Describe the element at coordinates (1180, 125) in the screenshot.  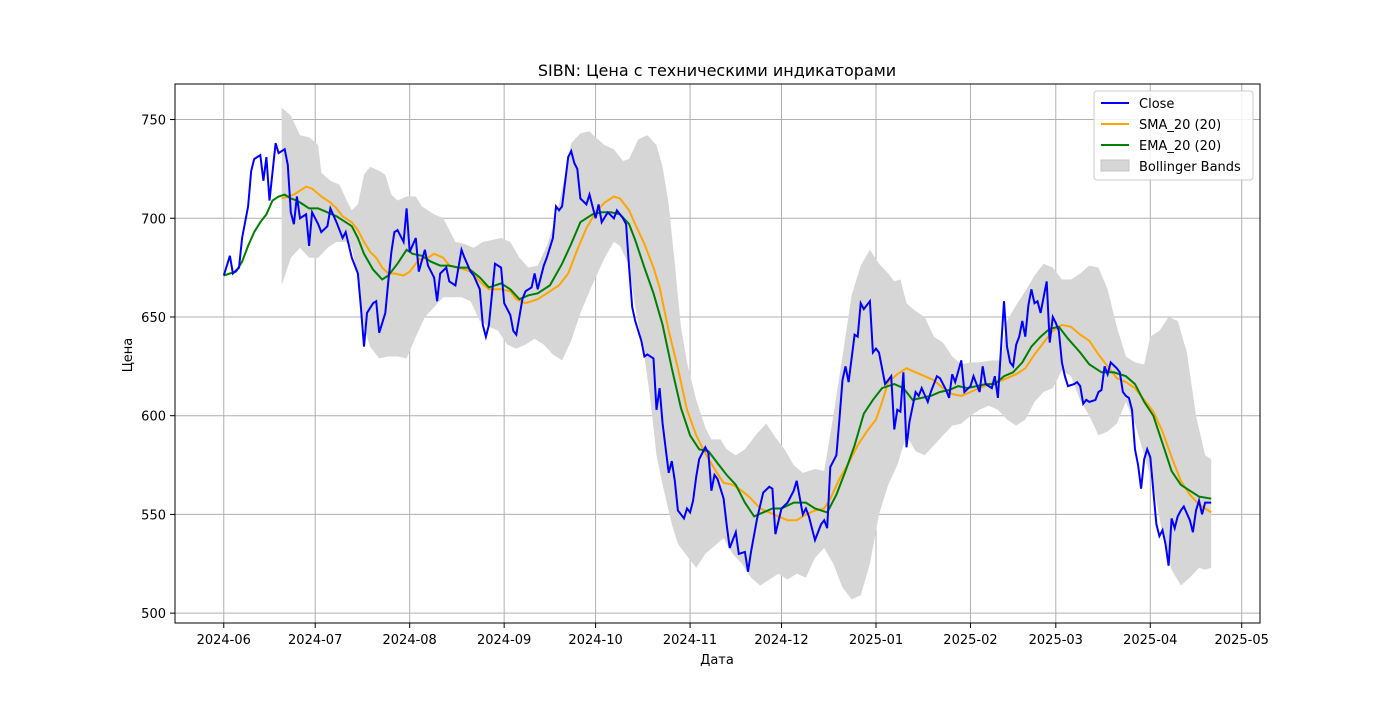
I see `legend-sma-label: SMA_20 (20)` at that location.